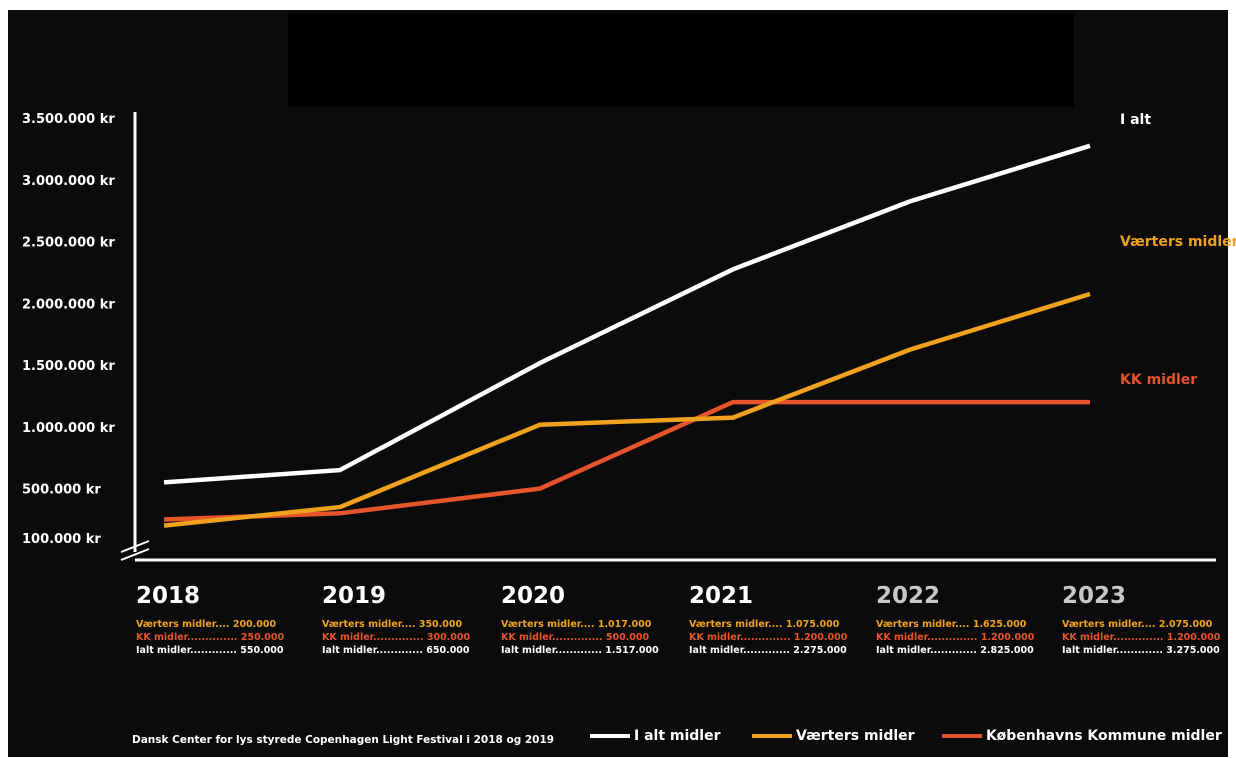  What do you see at coordinates (206, 624) in the screenshot?
I see `year-annotation-line: Værters midler.... 200.000` at bounding box center [206, 624].